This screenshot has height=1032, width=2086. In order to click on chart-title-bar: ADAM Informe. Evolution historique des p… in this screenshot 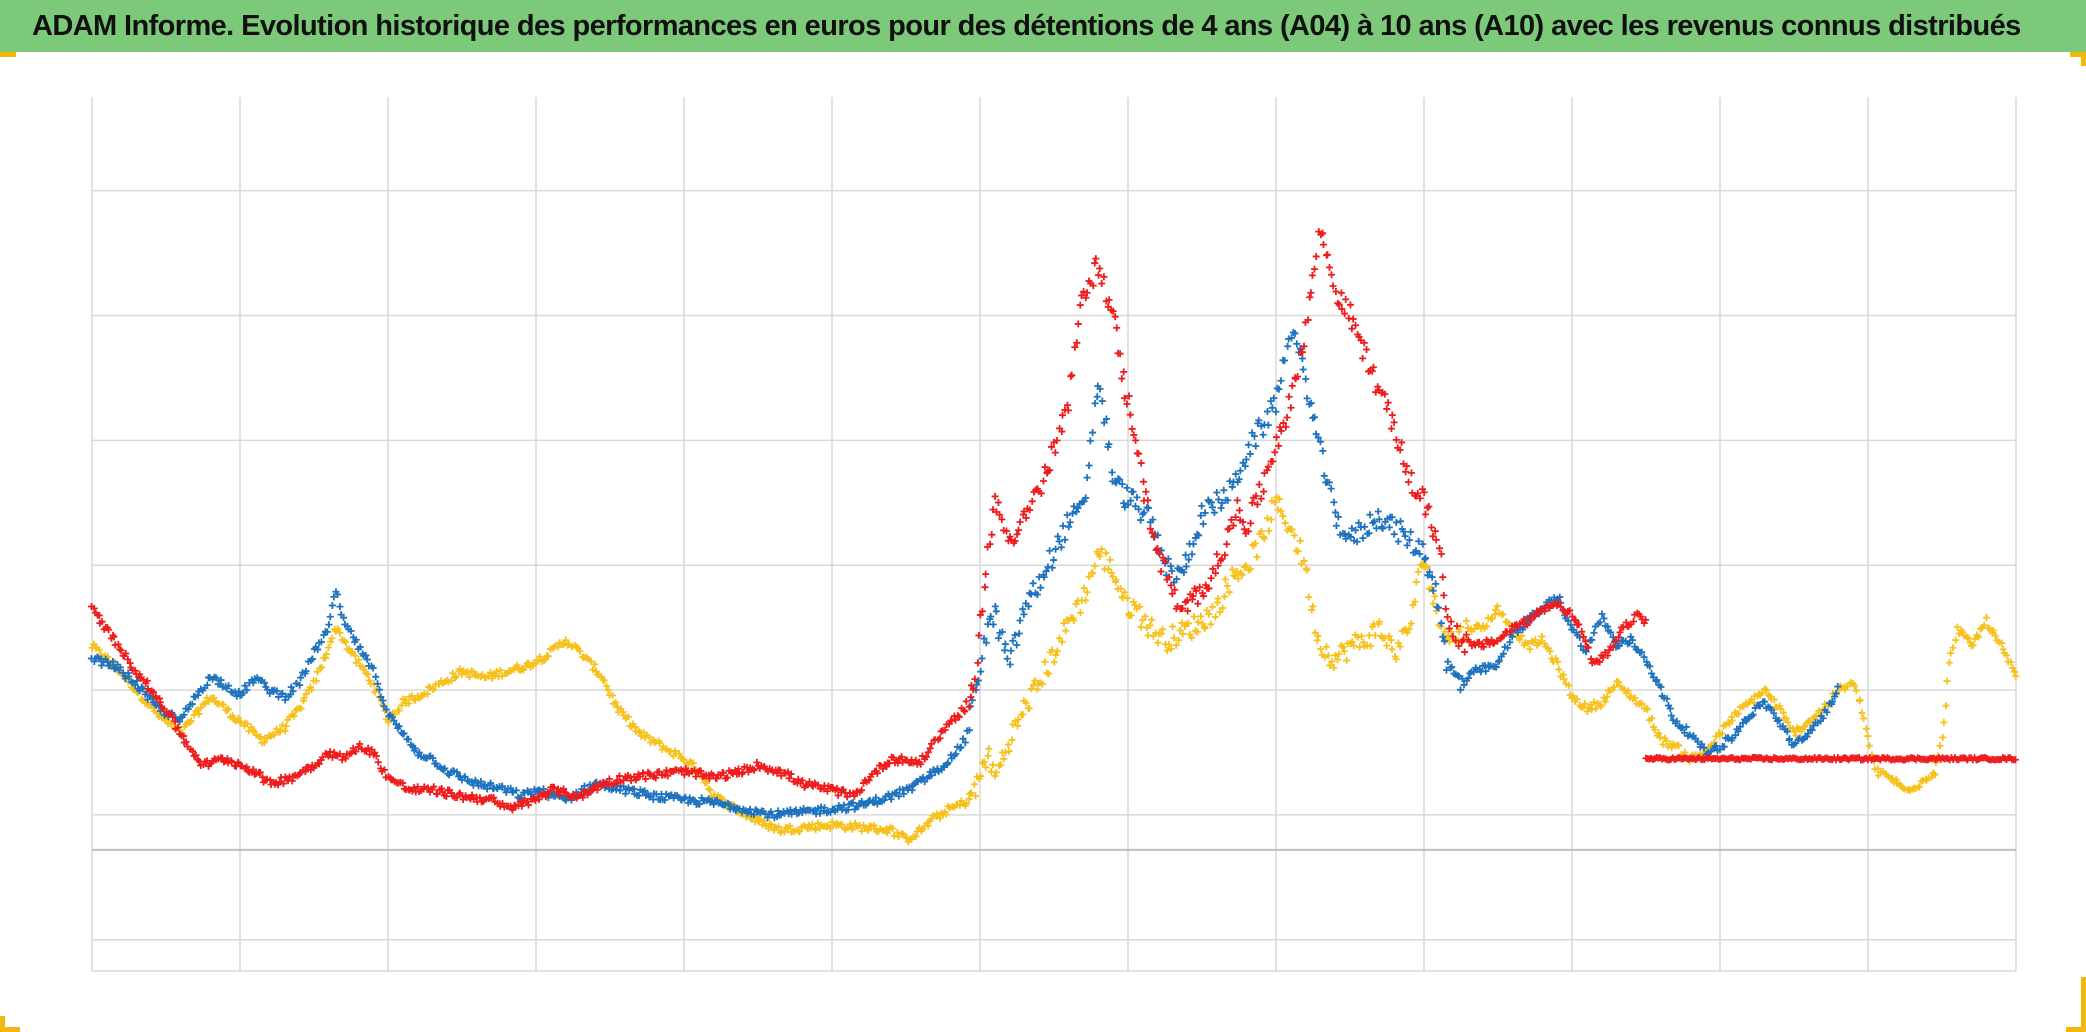, I will do `click(1043, 26)`.